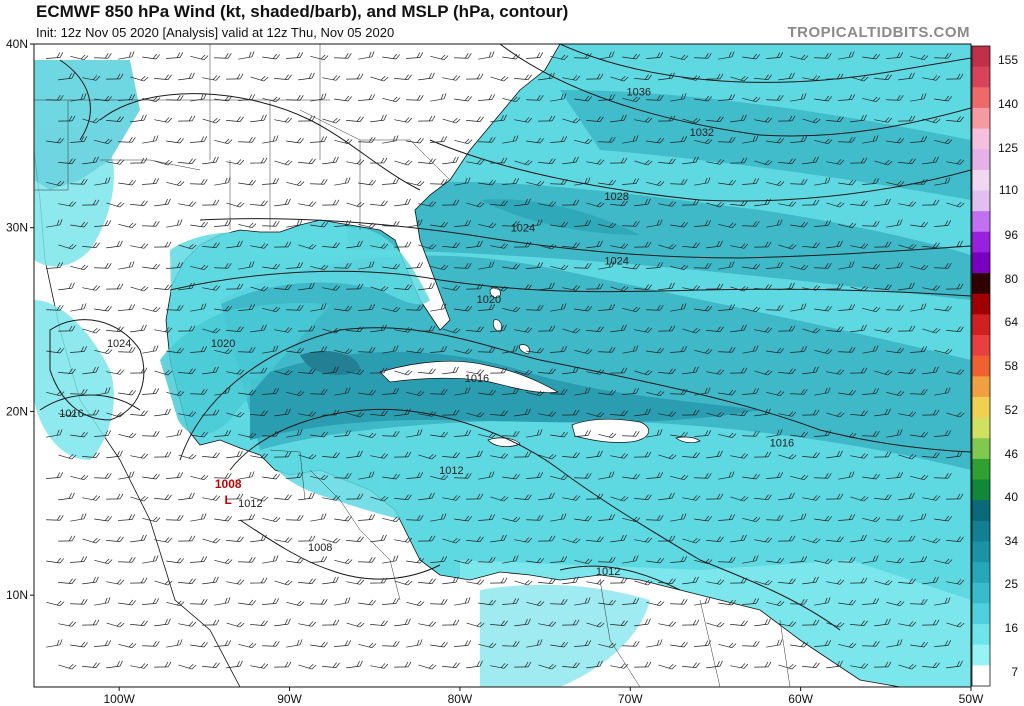 This screenshot has height=706, width=1024. Describe the element at coordinates (1012, 584) in the screenshot. I see `colorbar-label: 25` at that location.